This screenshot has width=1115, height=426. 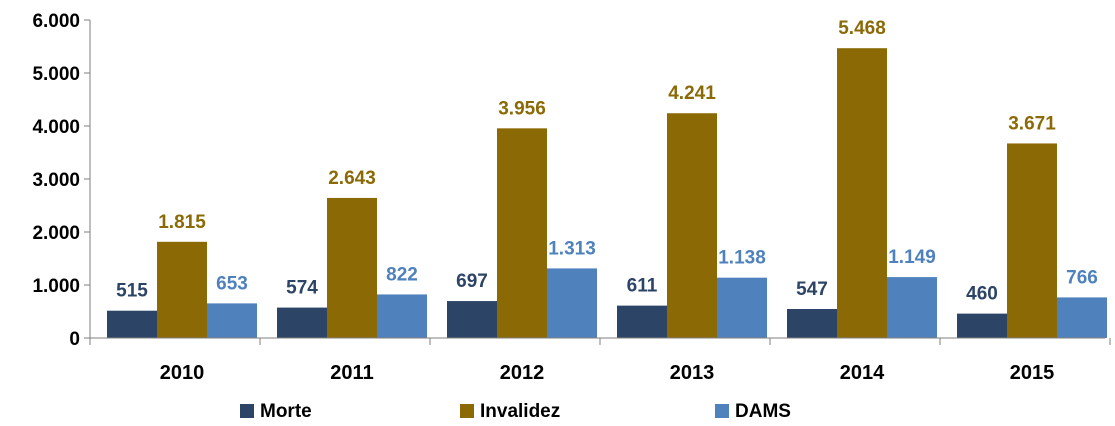 I want to click on data-label-invalidez-2012: 3.956, so click(x=522, y=108).